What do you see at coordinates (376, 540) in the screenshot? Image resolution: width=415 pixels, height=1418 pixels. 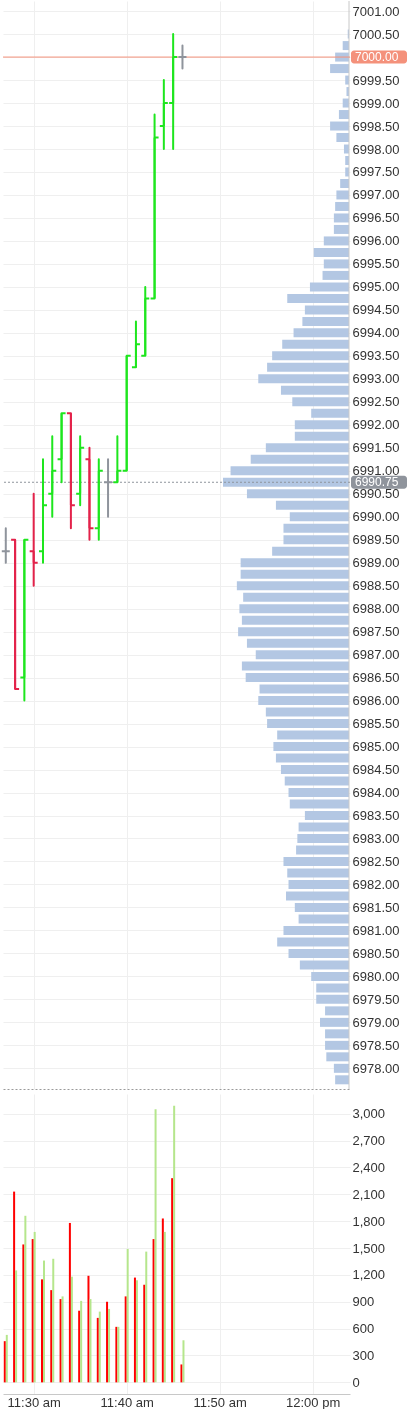 I see `y-tick-label: 6989.50` at bounding box center [376, 540].